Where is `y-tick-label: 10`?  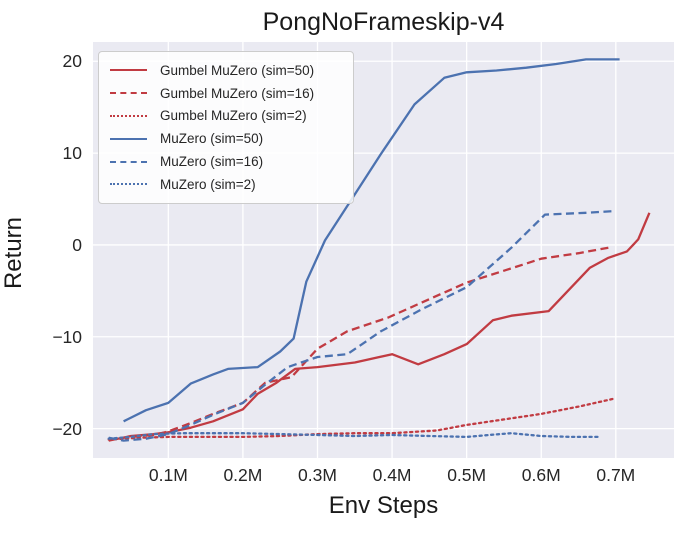
y-tick-label: 10 is located at coordinates (72, 153).